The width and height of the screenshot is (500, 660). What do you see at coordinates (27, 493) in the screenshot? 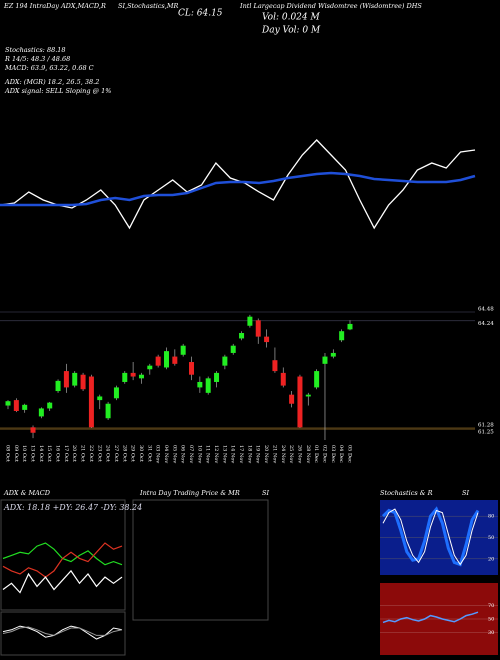
I see `panel-title: ADX & MACD` at bounding box center [27, 493].